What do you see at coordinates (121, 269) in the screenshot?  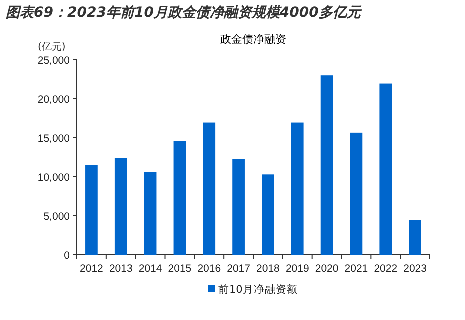 I see `x-tick-label: 2013` at bounding box center [121, 269].